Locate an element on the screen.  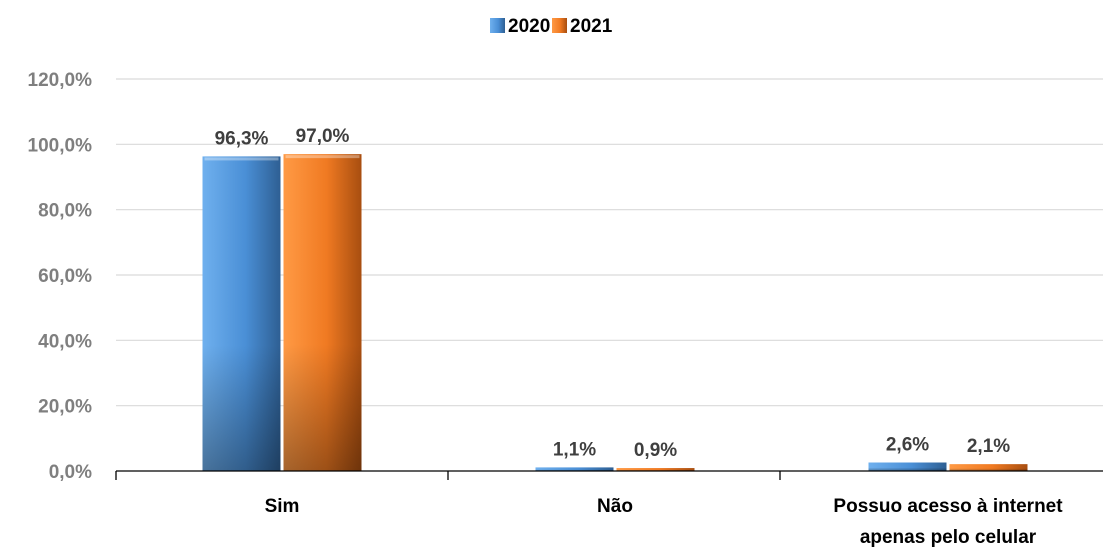
y-tick-label: 120,0% is located at coordinates (60, 80).